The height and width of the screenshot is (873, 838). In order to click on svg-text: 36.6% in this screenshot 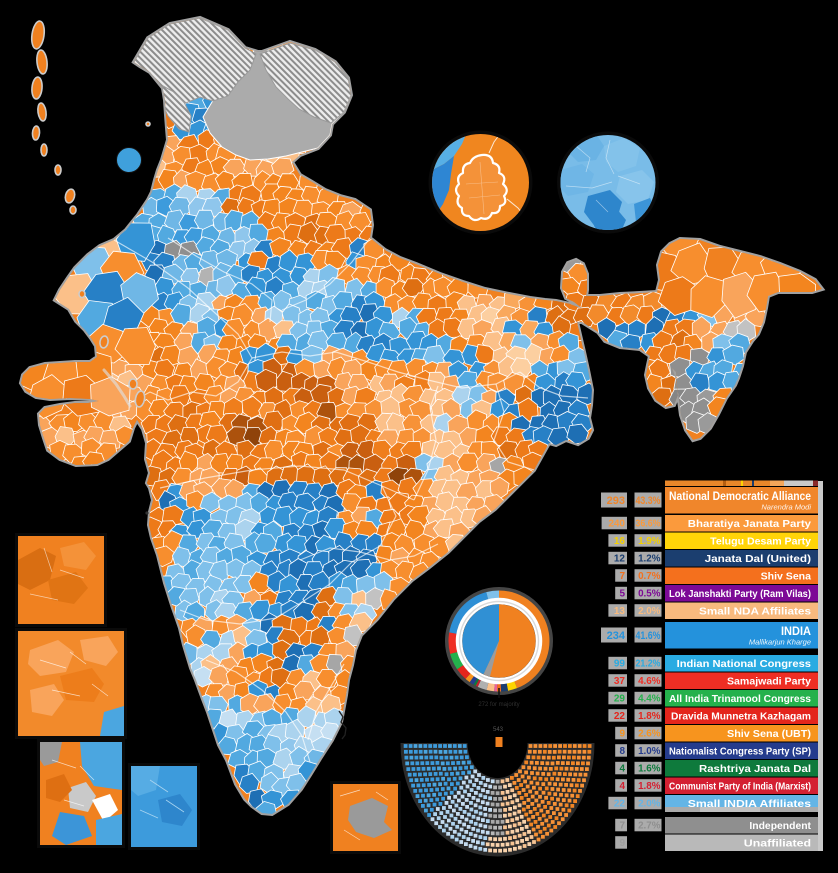, I will do `click(648, 524)`.